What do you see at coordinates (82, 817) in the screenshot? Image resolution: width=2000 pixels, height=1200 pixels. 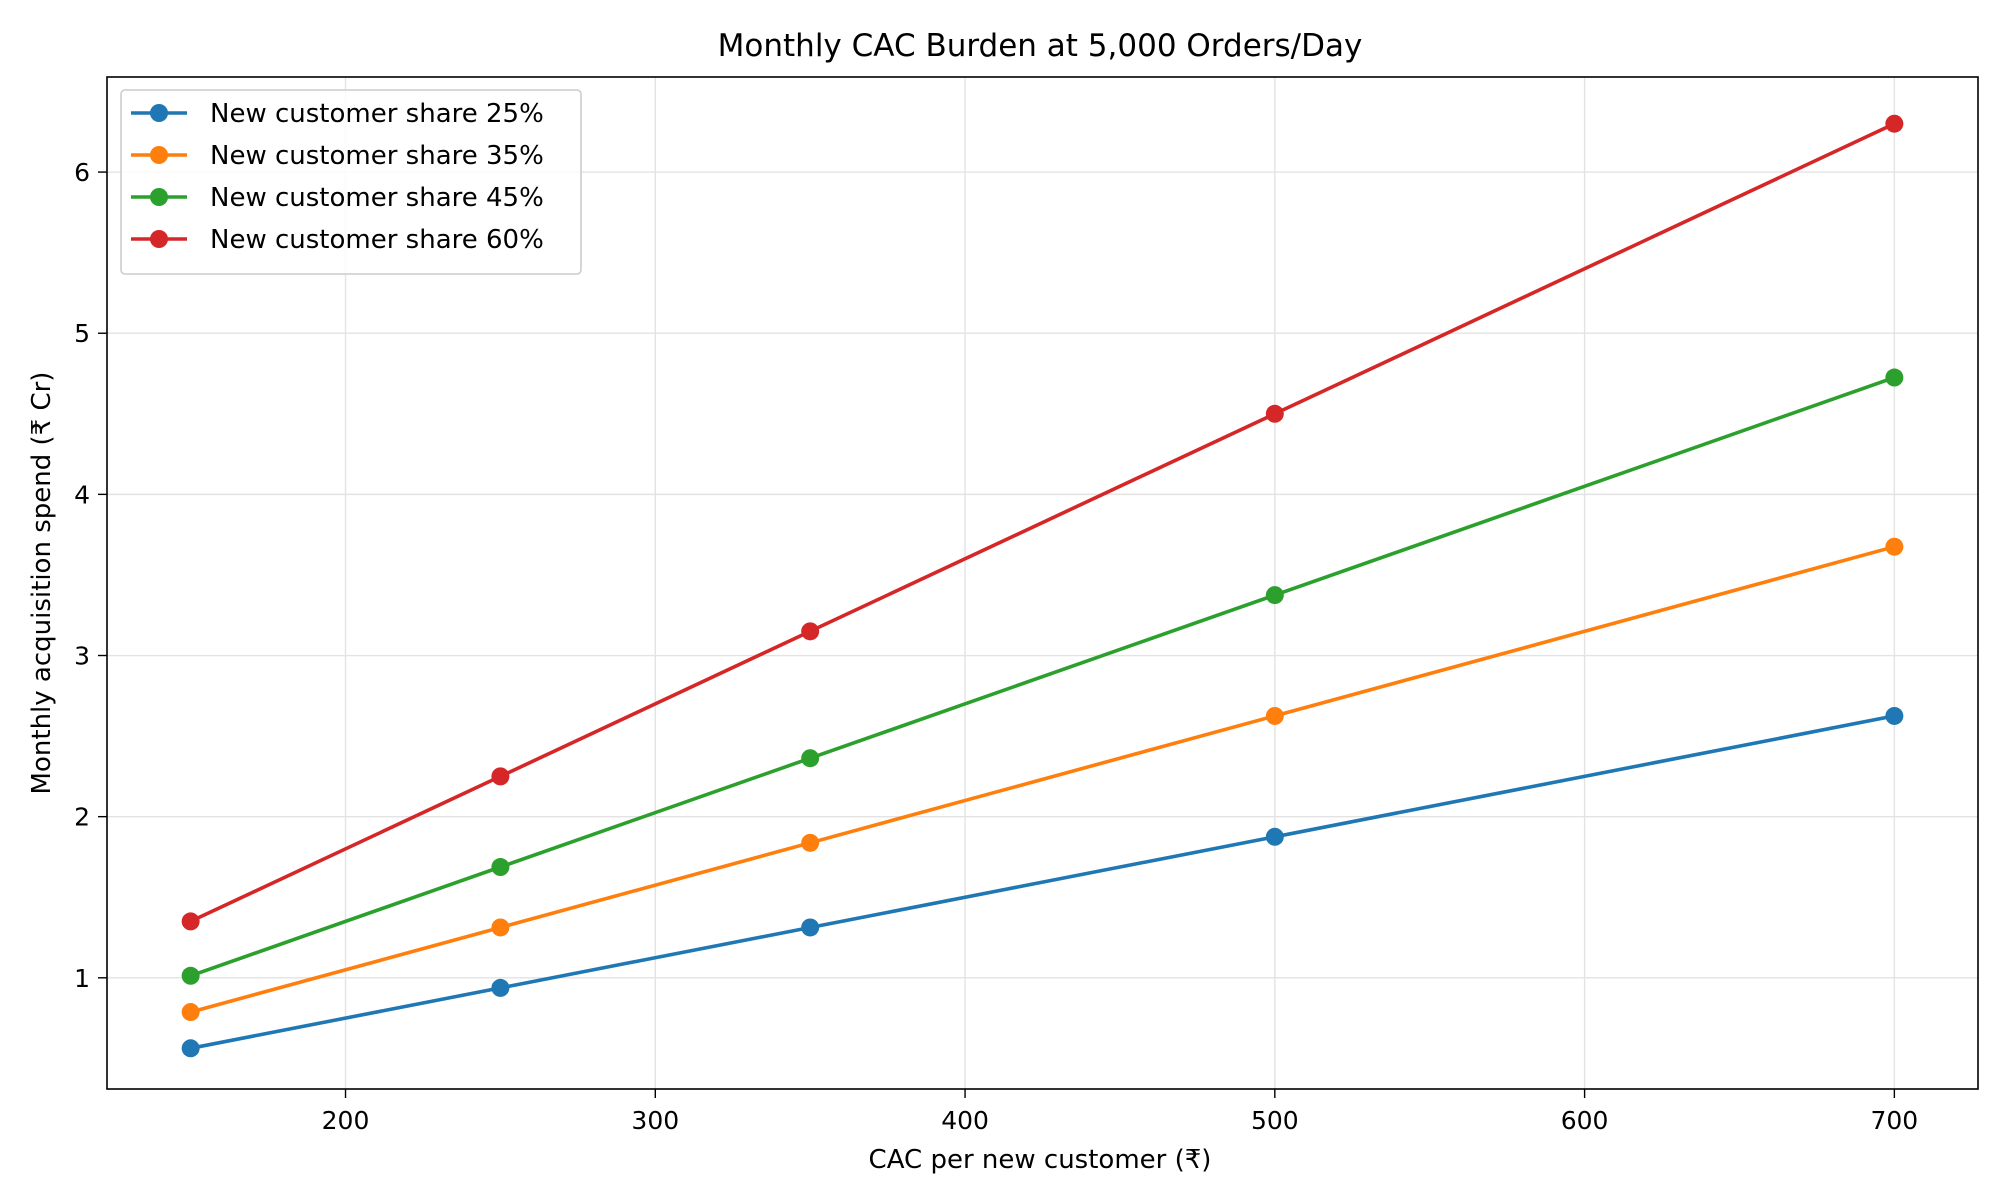 I see `y-tick-label: 2` at bounding box center [82, 817].